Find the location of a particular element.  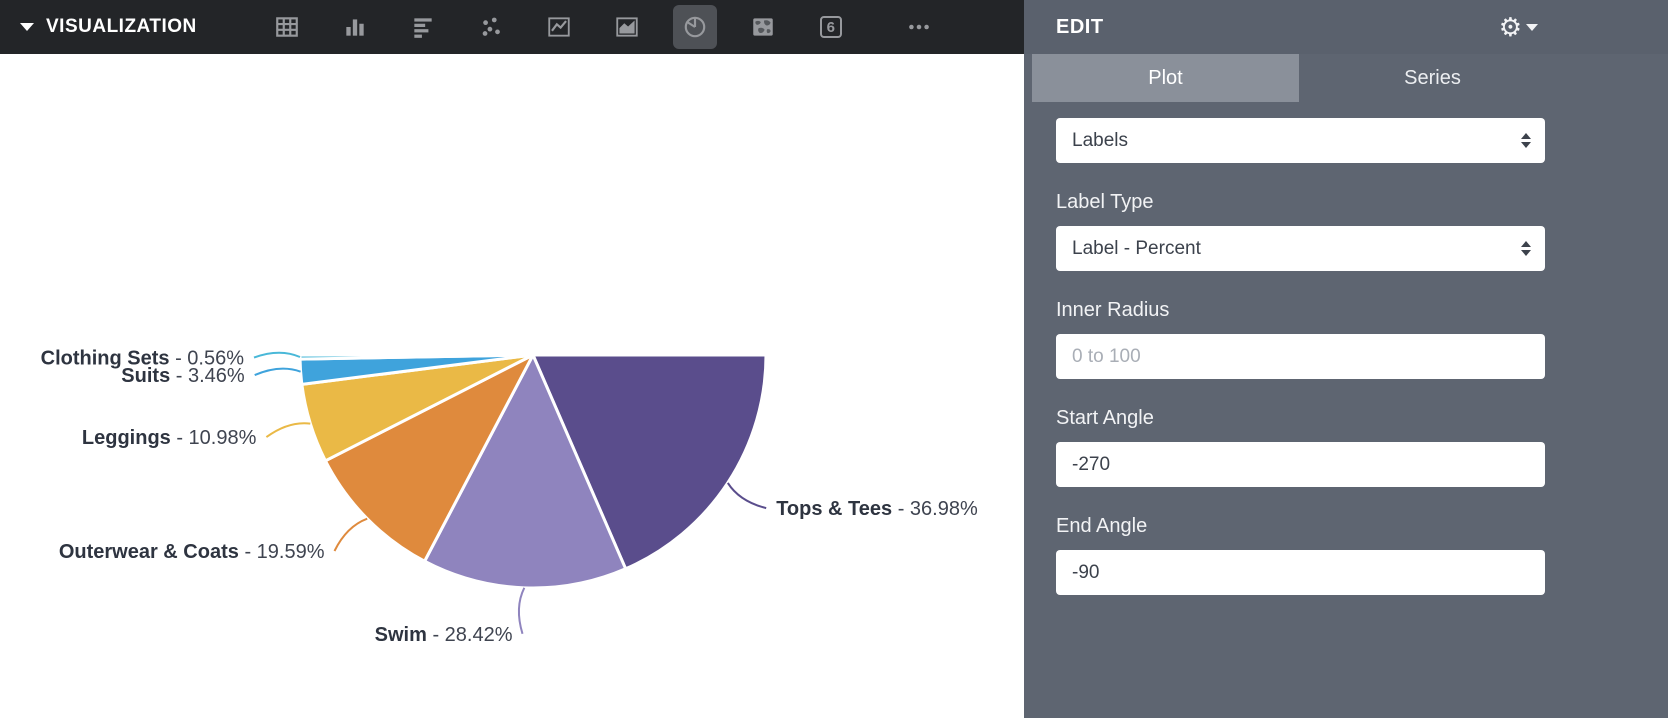

settings-menu-button: ⚙ is located at coordinates (1518, 27).